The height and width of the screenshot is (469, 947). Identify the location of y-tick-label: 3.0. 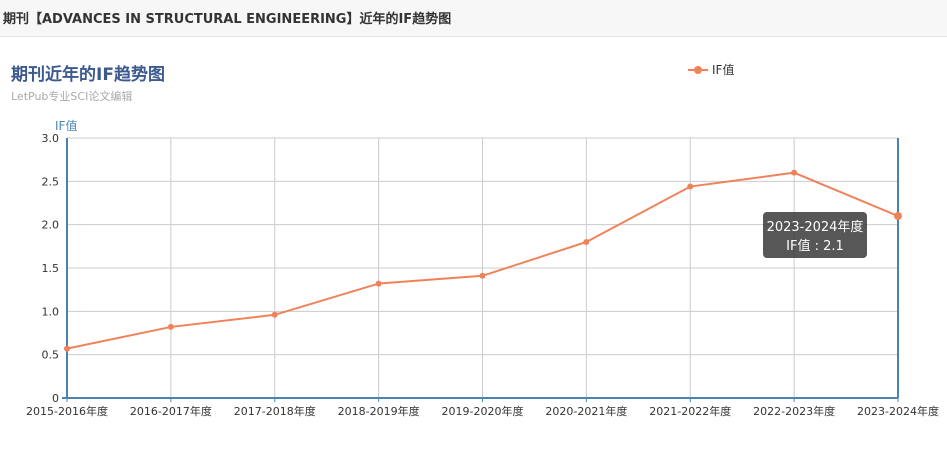
(51, 138).